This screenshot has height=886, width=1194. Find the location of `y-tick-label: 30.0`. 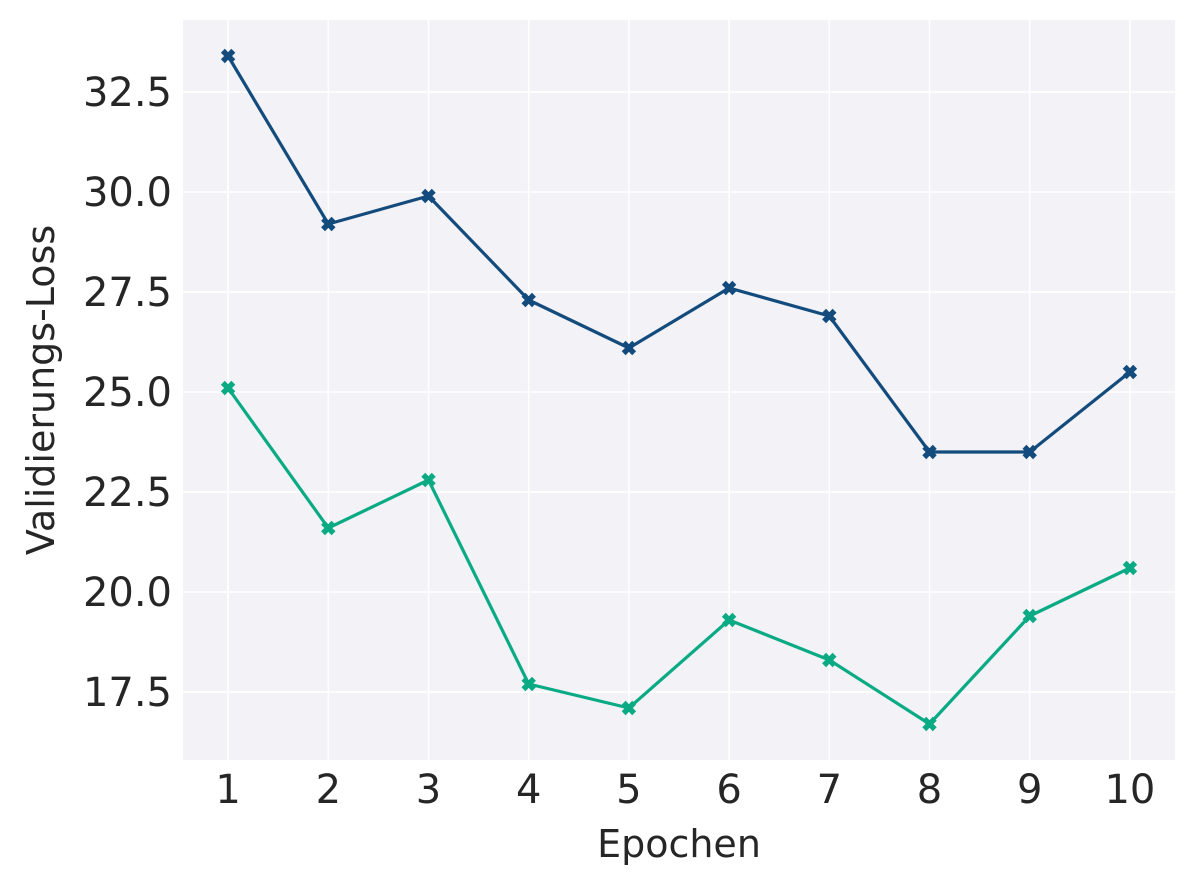

y-tick-label: 30.0 is located at coordinates (127, 193).